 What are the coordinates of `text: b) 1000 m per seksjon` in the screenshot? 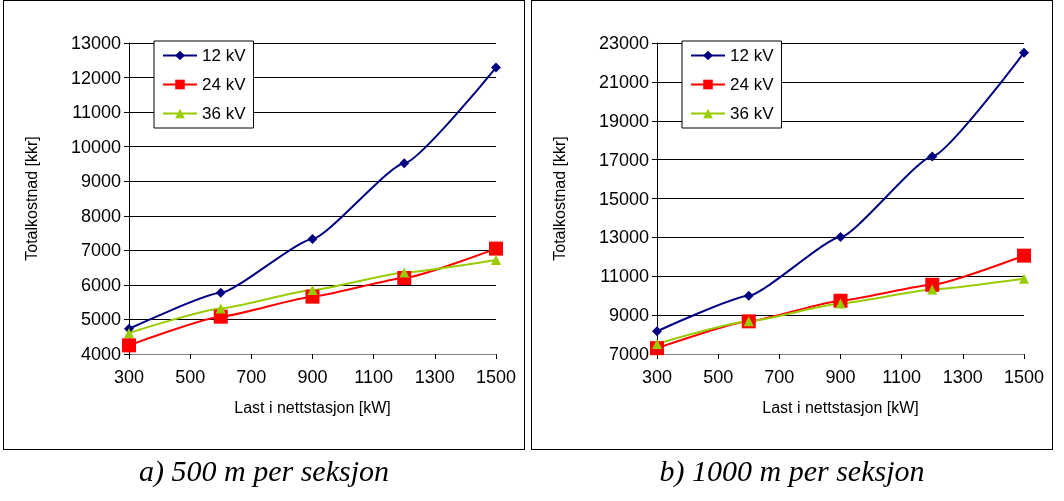 It's located at (792, 471).